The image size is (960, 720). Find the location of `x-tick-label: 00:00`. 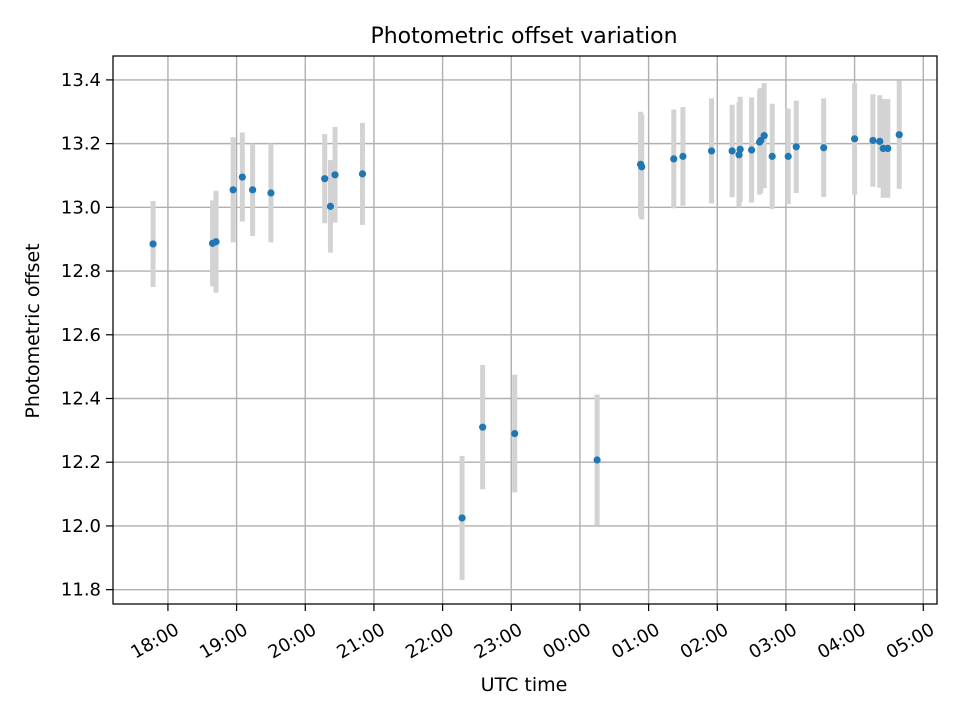

x-tick-label: 00:00 is located at coordinates (566, 641).